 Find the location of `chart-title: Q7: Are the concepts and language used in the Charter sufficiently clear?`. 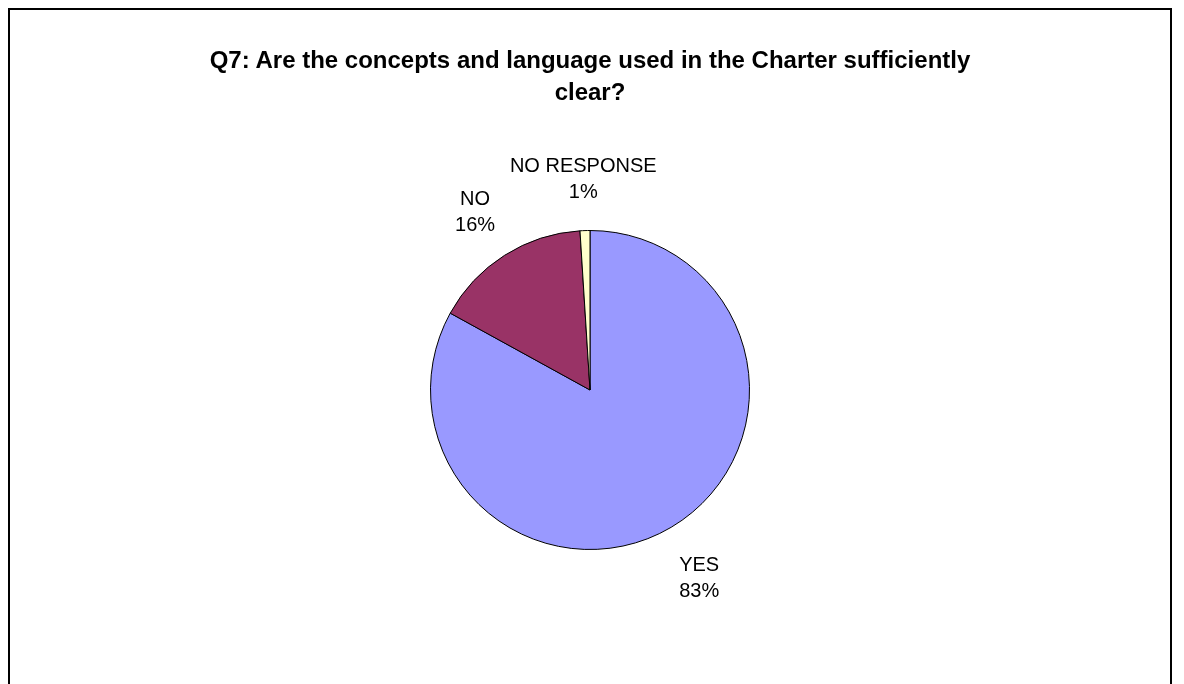

chart-title: Q7: Are the concepts and language used in the Charter sufficiently clear? is located at coordinates (590, 76).